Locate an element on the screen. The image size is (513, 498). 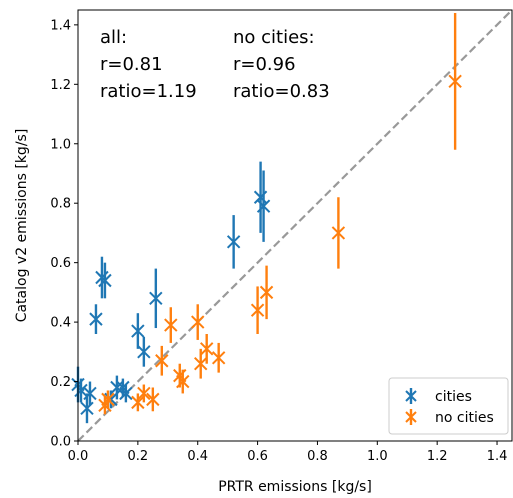
annotation-all-r: r=0.81 is located at coordinates (131, 64).